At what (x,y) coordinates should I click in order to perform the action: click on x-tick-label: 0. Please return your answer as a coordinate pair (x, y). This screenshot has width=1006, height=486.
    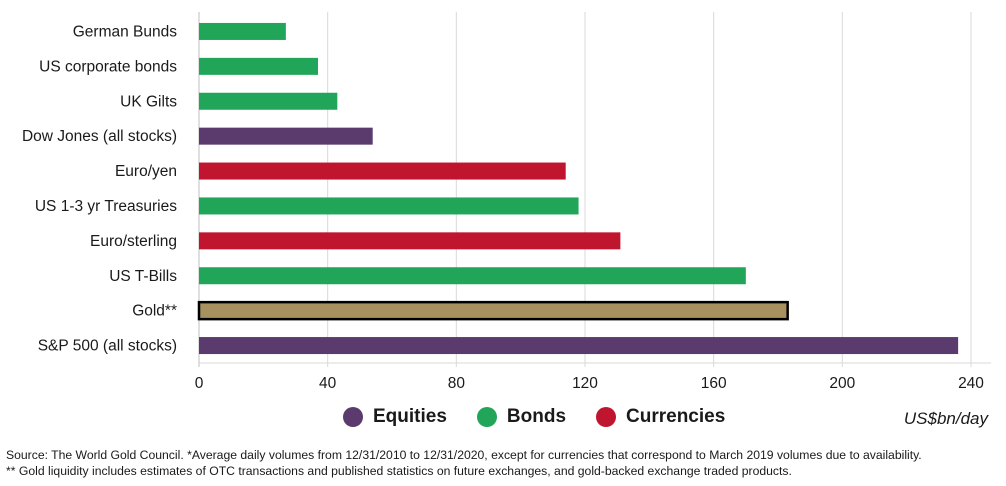
    Looking at the image, I should click on (199, 383).